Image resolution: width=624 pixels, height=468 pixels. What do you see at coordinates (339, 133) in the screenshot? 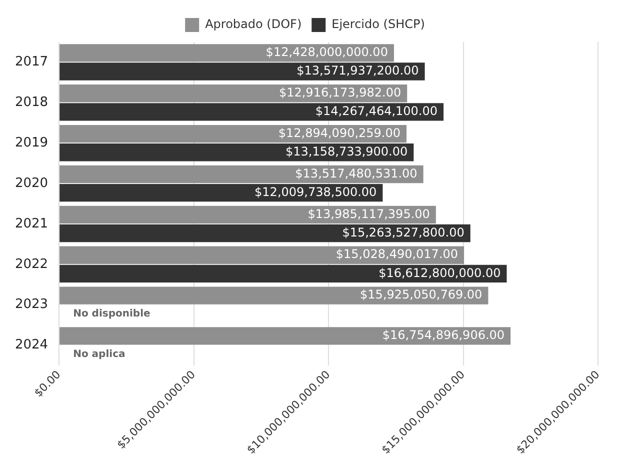
I see `data-label: $12,894,090,259.00` at bounding box center [339, 133].